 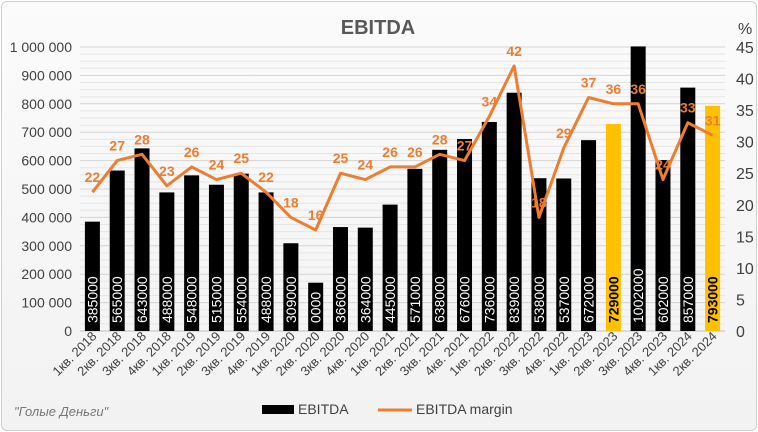 What do you see at coordinates (46, 75) in the screenshot?
I see `y-left-tick-label: 900 000` at bounding box center [46, 75].